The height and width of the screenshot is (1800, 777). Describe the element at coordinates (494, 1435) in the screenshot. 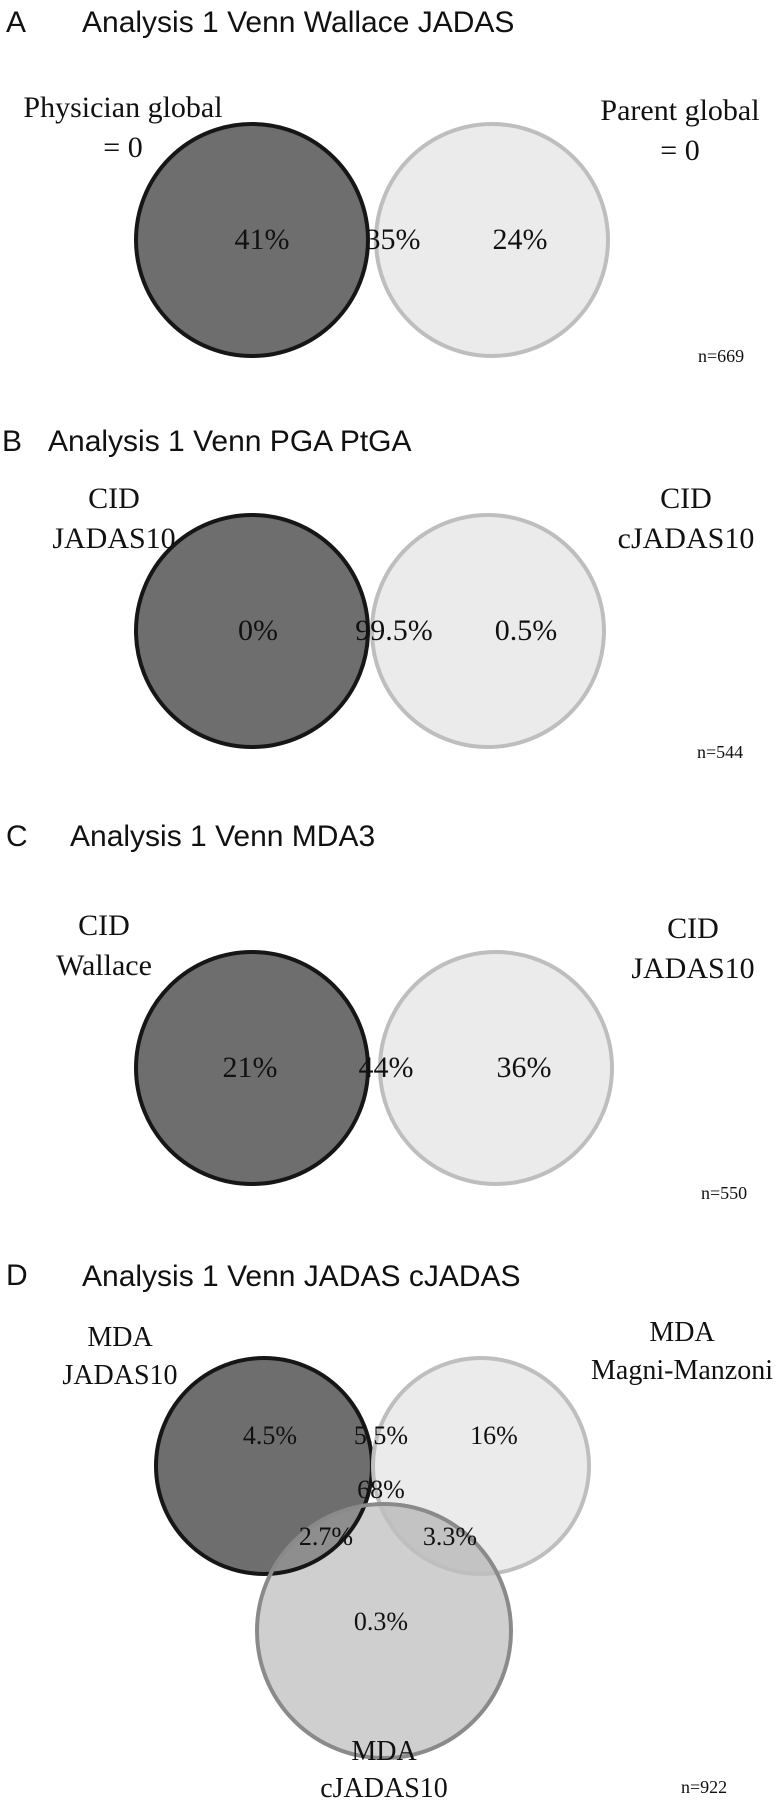

I see `panel-d-right-only-value: 16%` at that location.